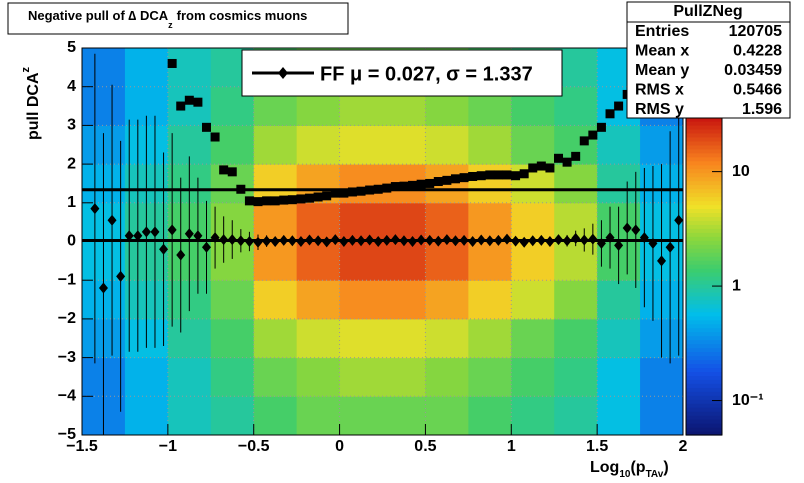 This screenshot has width=804, height=483. I want to click on x-tick-label: 1.5, so click(597, 446).